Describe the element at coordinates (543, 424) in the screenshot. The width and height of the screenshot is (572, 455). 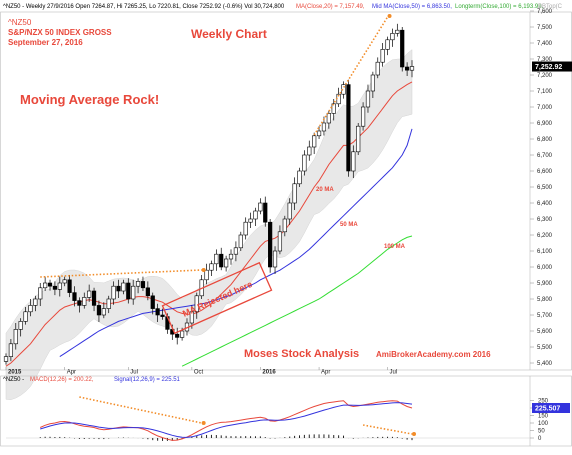
I see `macd-tick-label: 100` at that location.